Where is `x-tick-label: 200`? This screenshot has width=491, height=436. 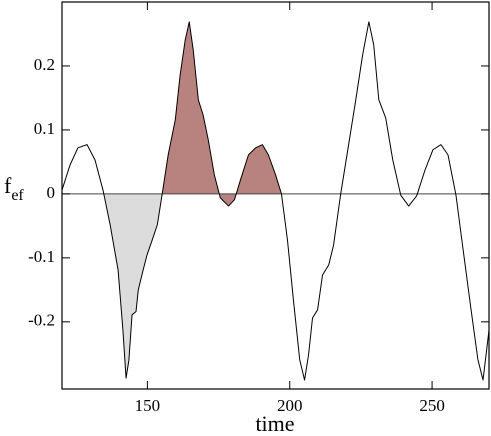
x-tick-label: 200 is located at coordinates (290, 405).